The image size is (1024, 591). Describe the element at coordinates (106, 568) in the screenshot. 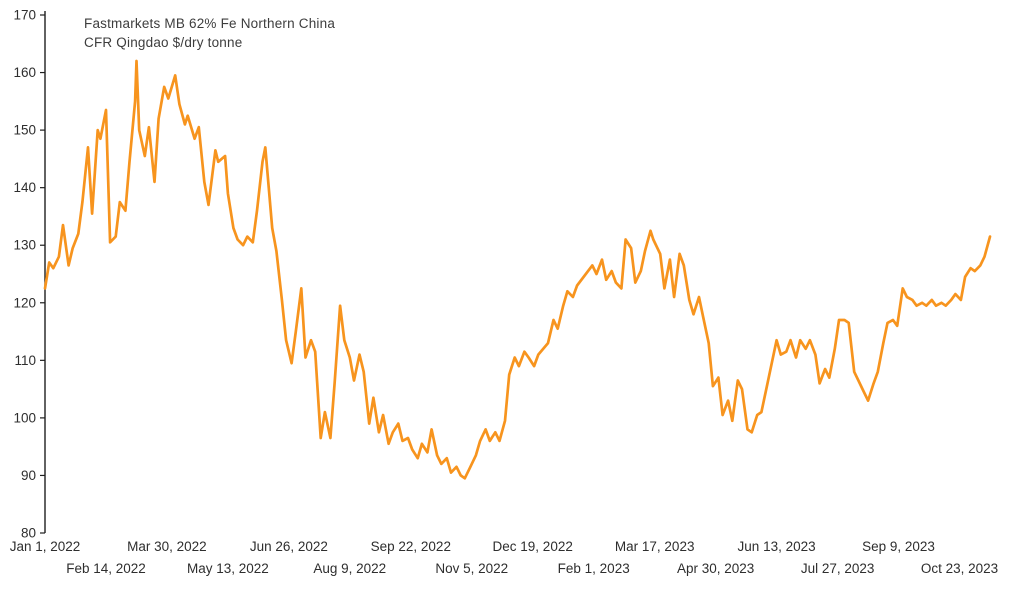

I see `x-tick-label: Feb 14, 2022` at that location.